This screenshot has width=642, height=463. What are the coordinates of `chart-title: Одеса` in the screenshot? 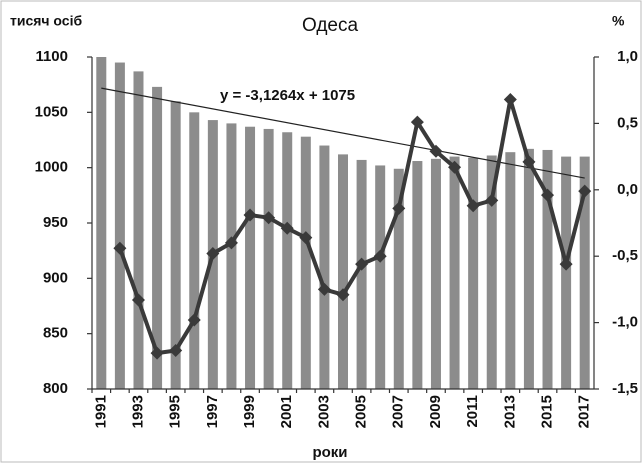 It's located at (330, 25).